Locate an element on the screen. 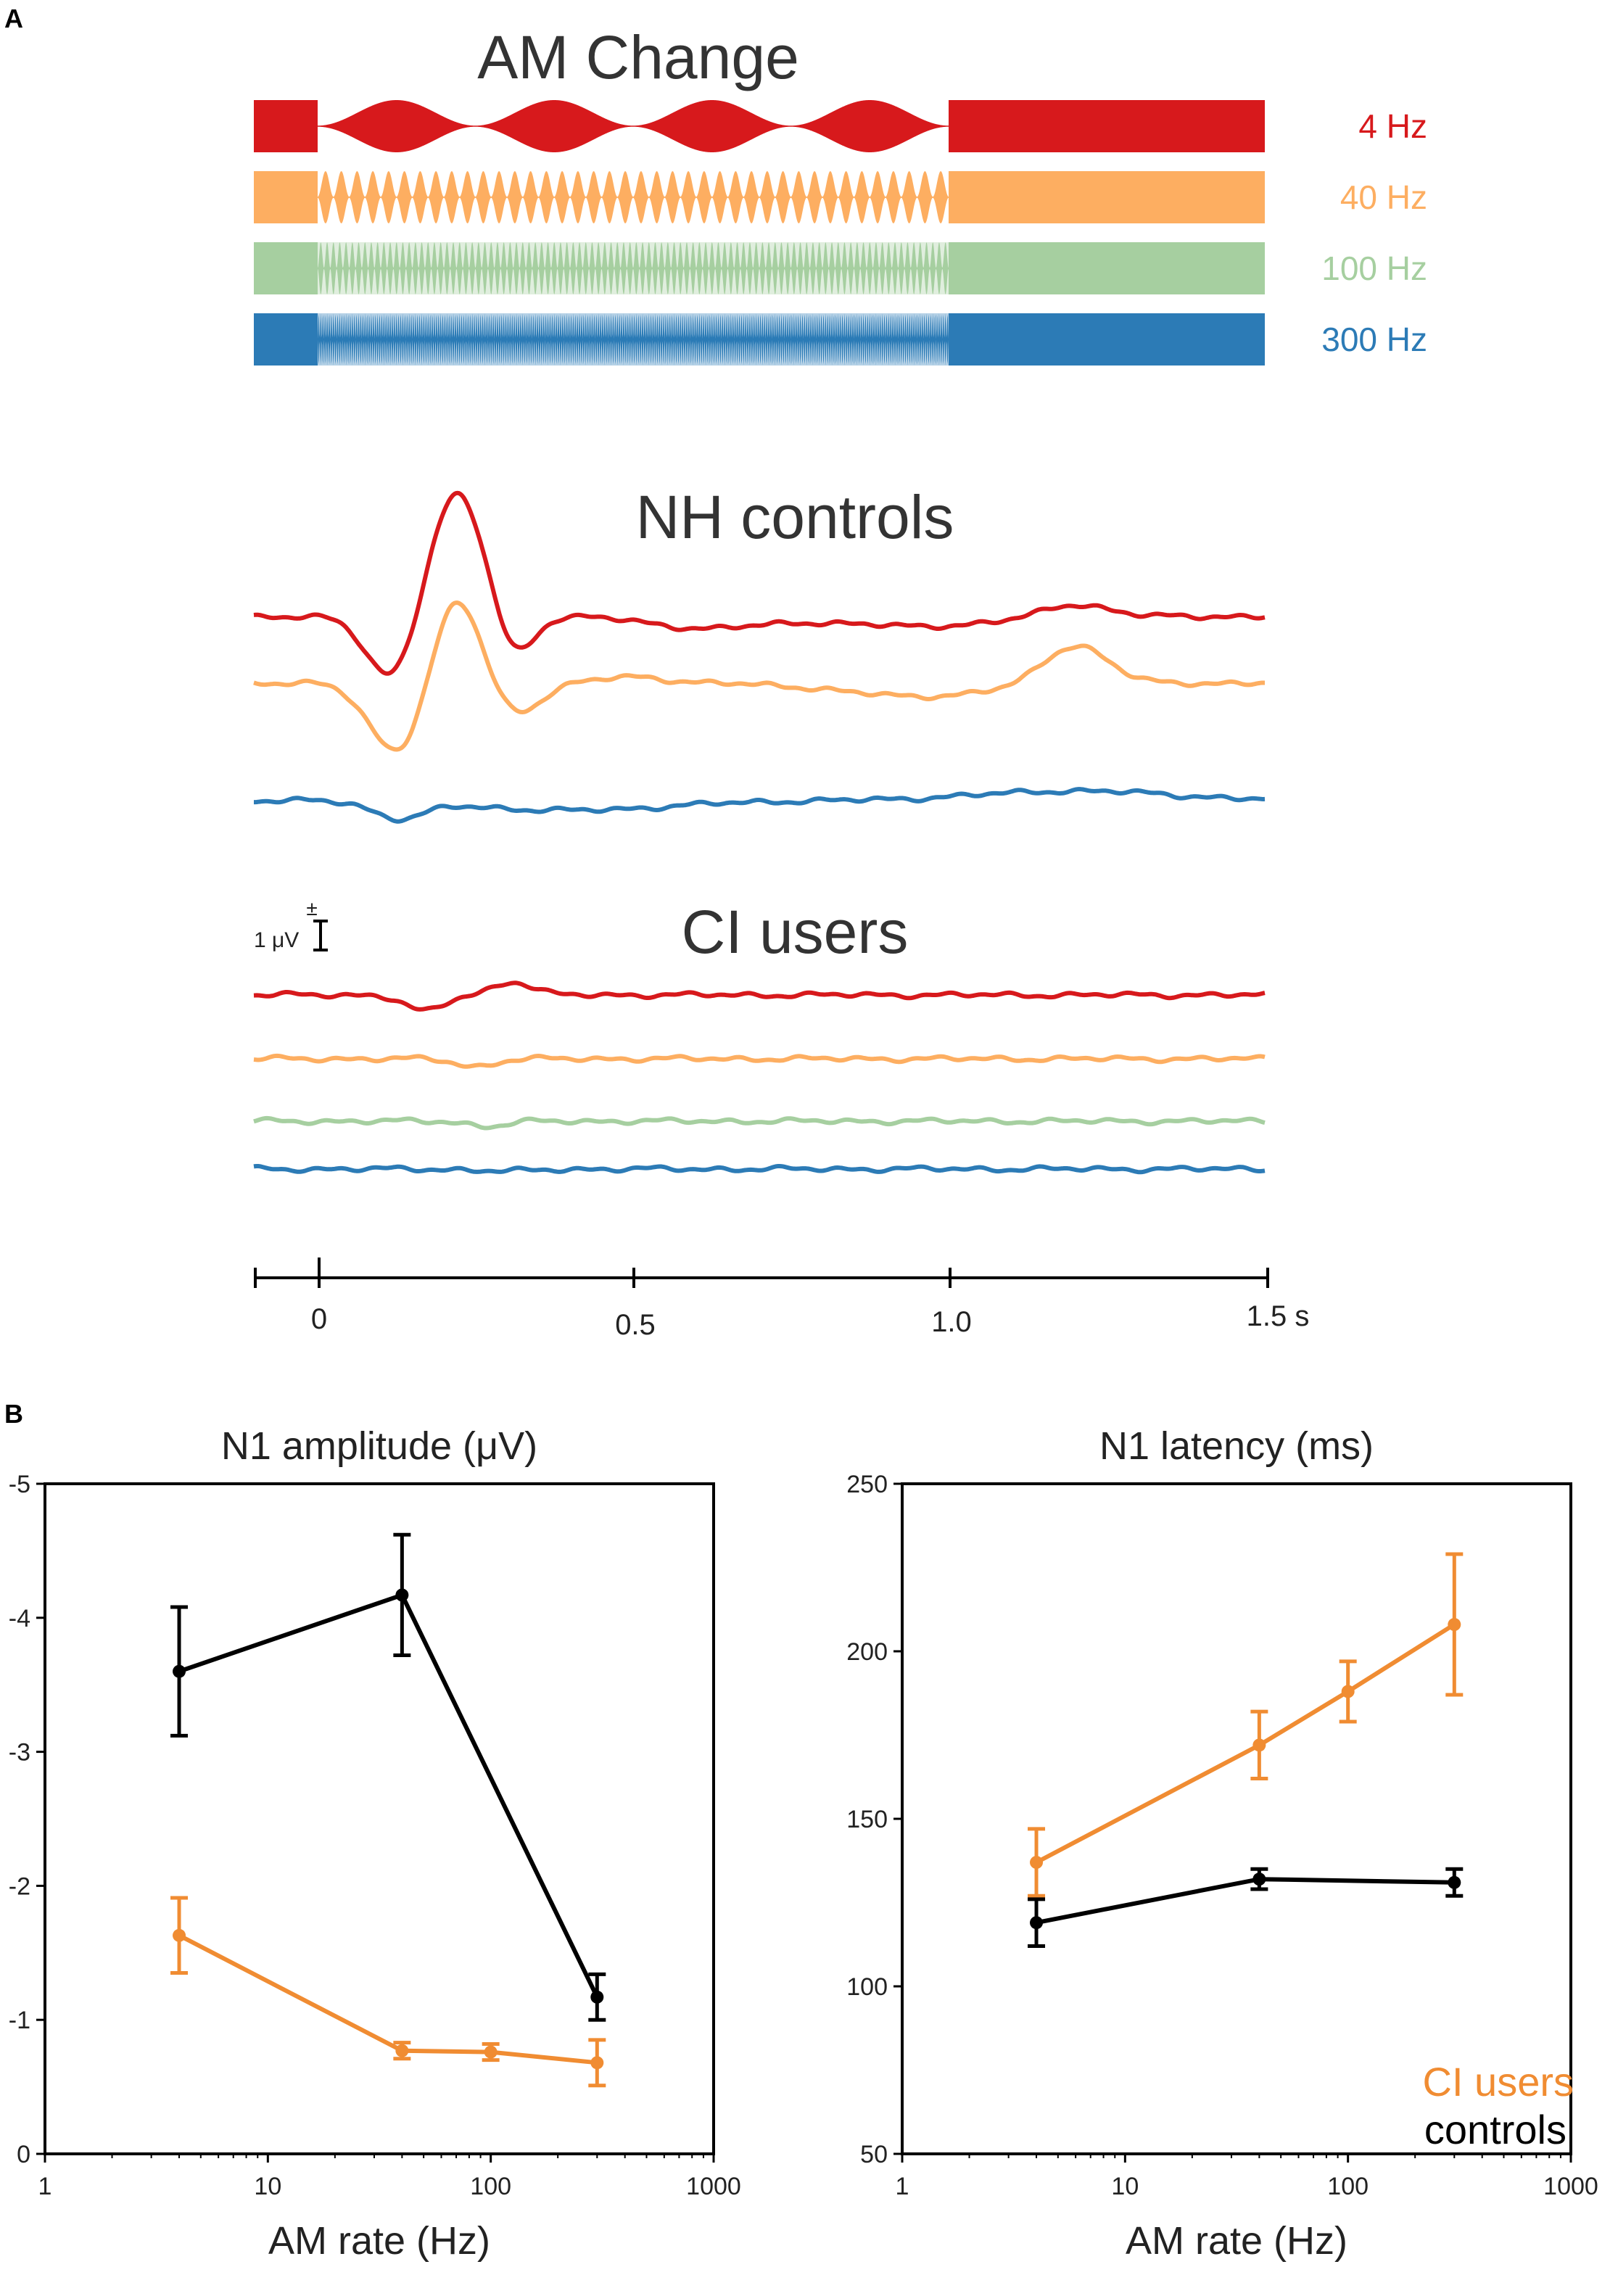 Image resolution: width=1618 pixels, height=2296 pixels. lat-y-tick-label: 200 is located at coordinates (867, 1652).